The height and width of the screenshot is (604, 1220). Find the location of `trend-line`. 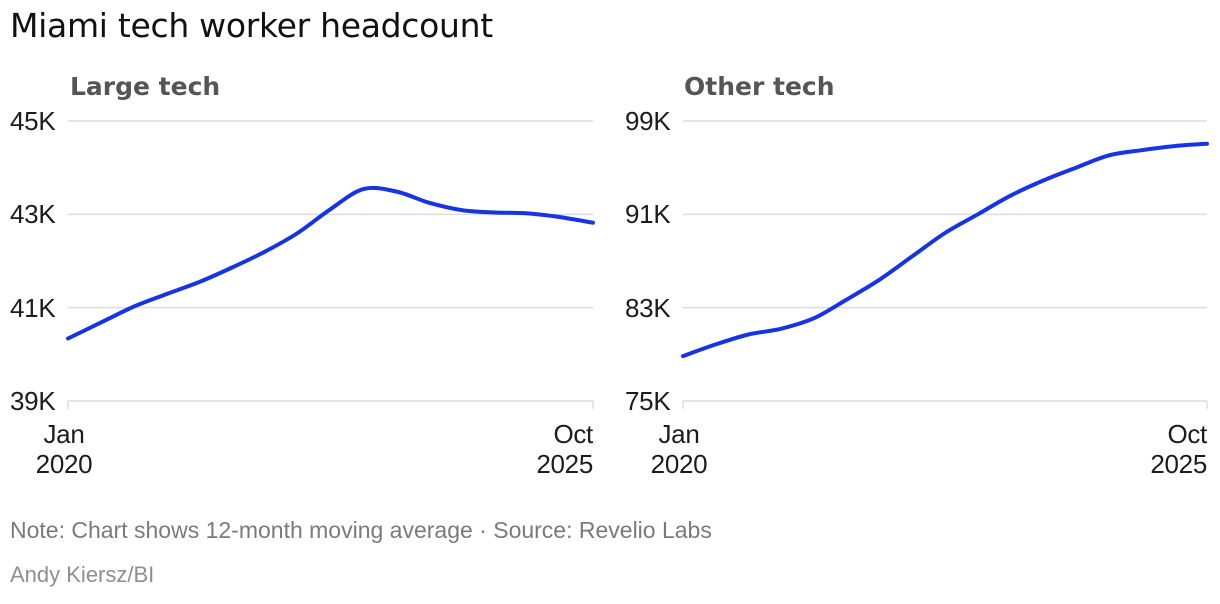

trend-line is located at coordinates (330, 263).